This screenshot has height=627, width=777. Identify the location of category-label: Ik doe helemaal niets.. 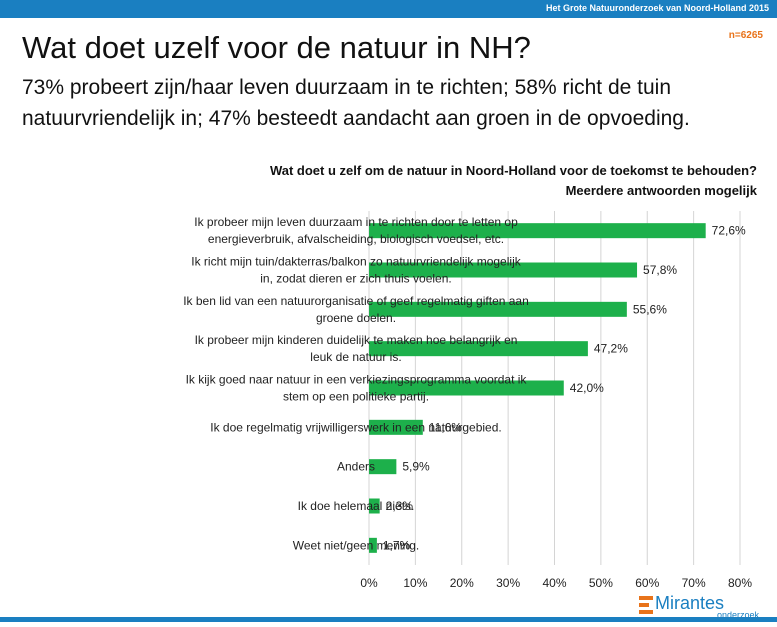
(356, 506).